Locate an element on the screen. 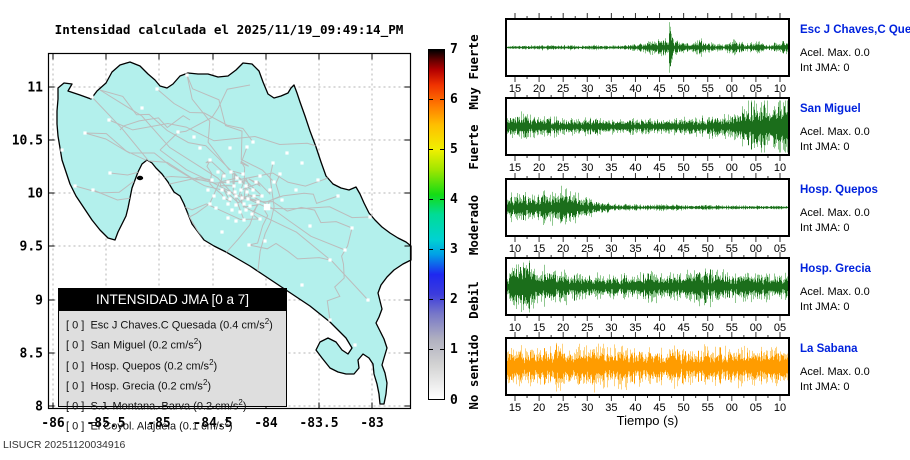 The image size is (910, 460). legend-item: [ 0 ] S.J. Montana. Barva (0.2 cm/s2) is located at coordinates (156, 405).